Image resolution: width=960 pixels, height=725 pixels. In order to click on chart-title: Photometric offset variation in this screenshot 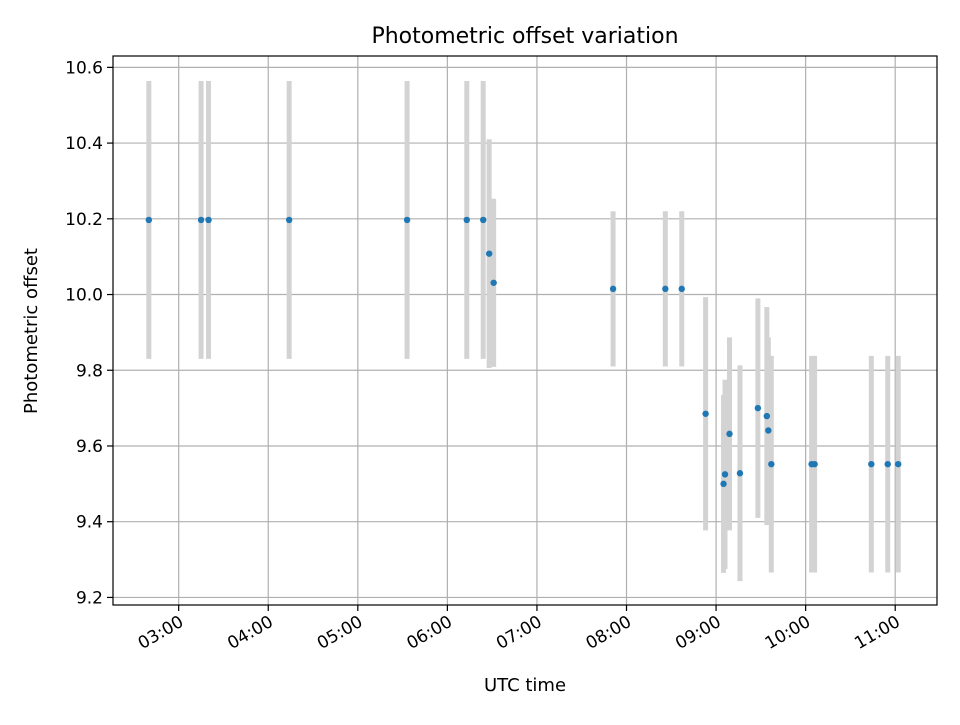, I will do `click(524, 36)`.